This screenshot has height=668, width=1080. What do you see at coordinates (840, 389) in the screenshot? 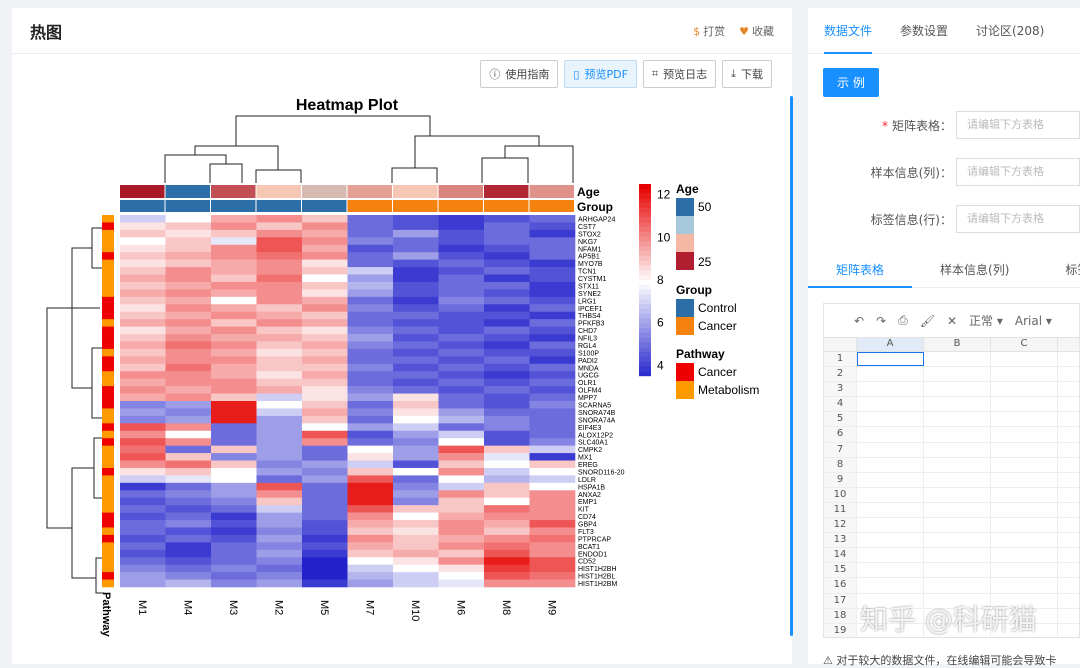
I see `row-header: 3` at bounding box center [840, 389].